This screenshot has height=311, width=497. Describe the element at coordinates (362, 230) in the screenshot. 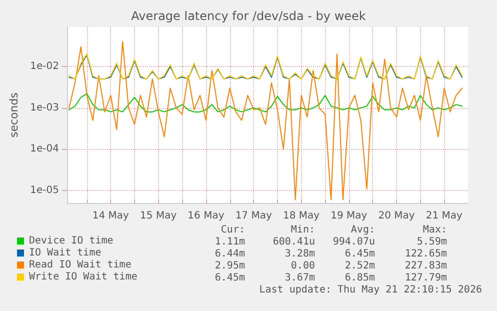

I see `text: Avg:` at that location.